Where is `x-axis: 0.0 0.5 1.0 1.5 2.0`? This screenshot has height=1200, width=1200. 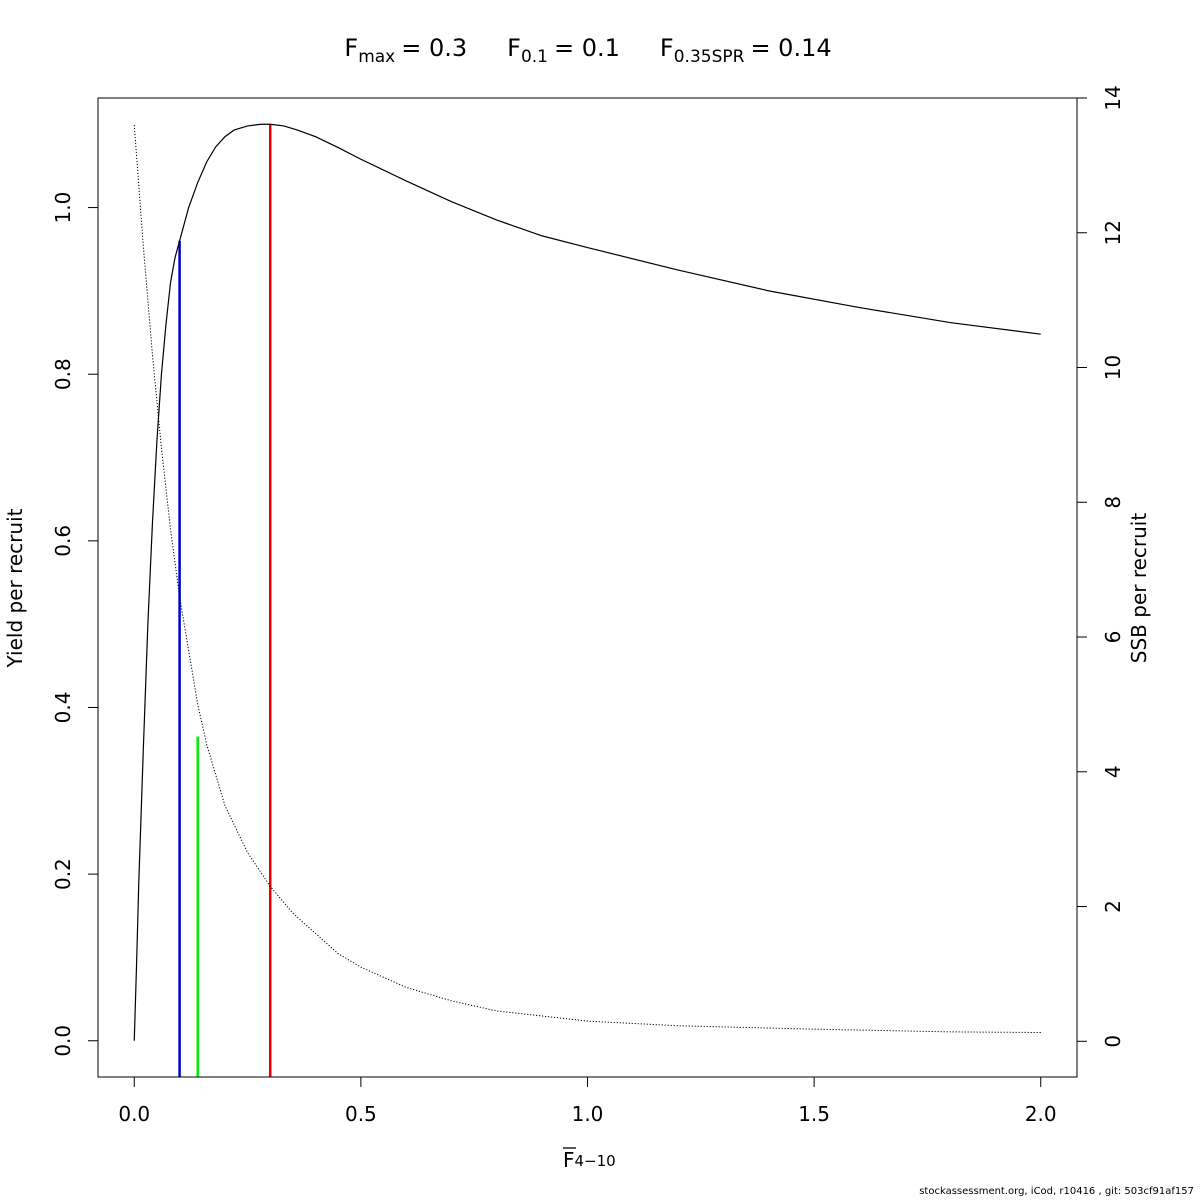 x-axis: 0.0 0.5 1.0 1.5 2.0 is located at coordinates (587, 1101).